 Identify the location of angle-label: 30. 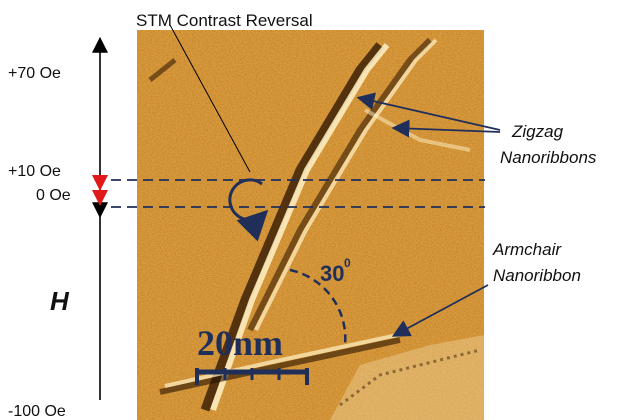
(332, 273).